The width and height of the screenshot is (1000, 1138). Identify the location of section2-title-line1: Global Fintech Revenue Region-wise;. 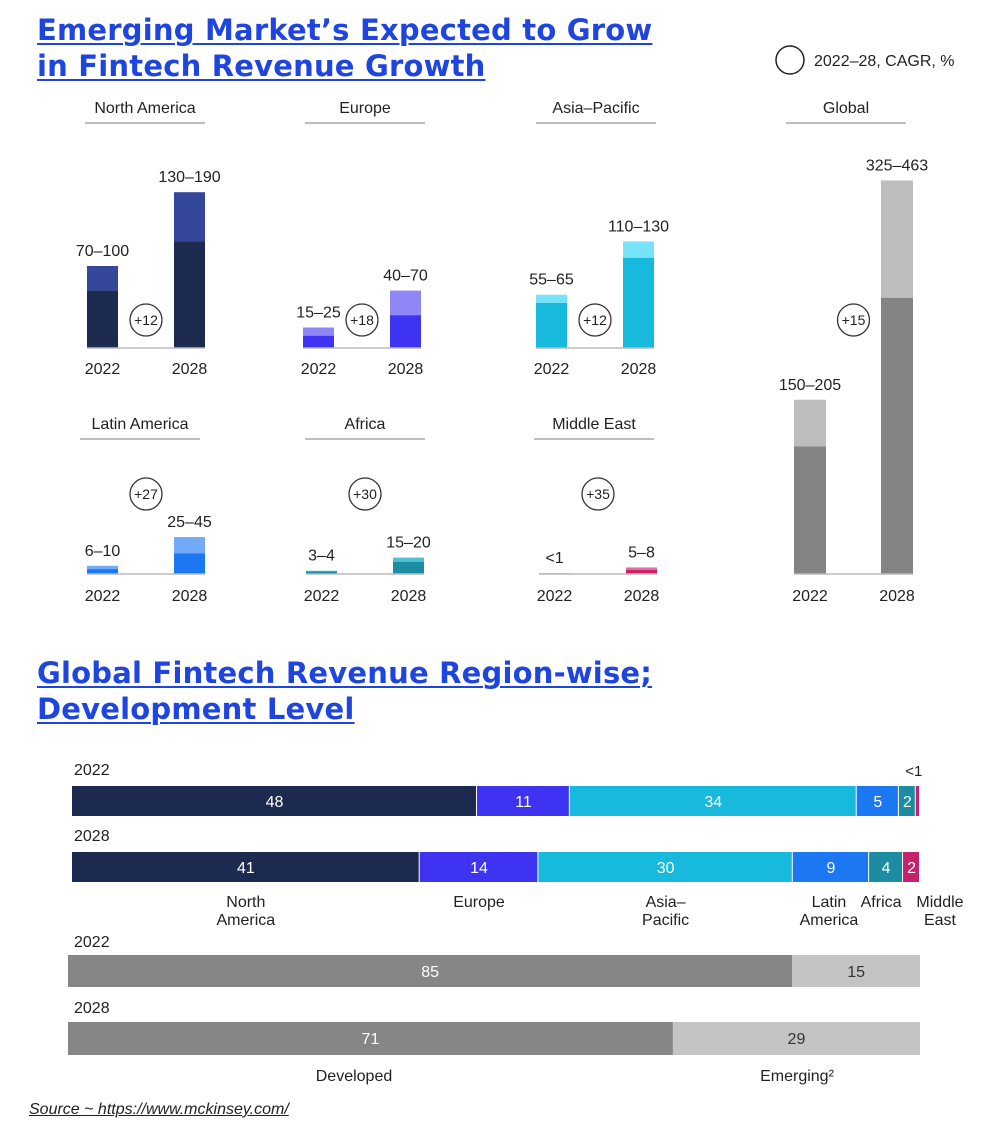
(345, 673).